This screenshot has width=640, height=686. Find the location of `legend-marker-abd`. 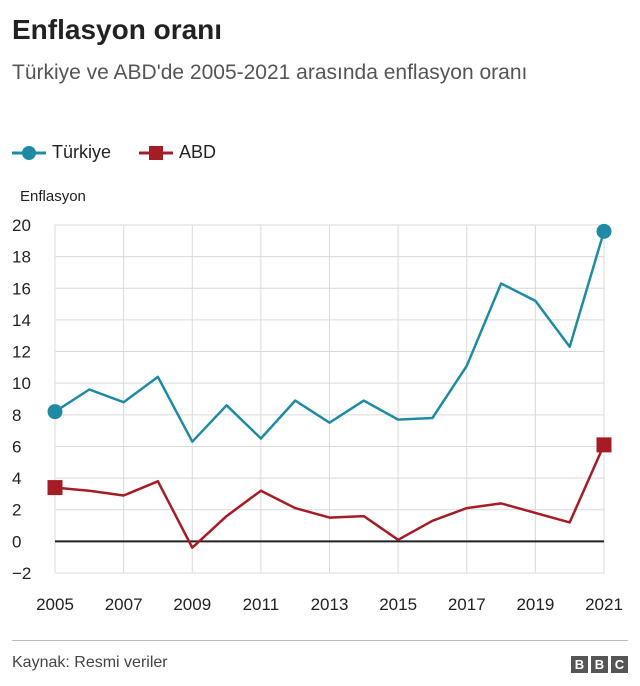

legend-marker-abd is located at coordinates (156, 152).